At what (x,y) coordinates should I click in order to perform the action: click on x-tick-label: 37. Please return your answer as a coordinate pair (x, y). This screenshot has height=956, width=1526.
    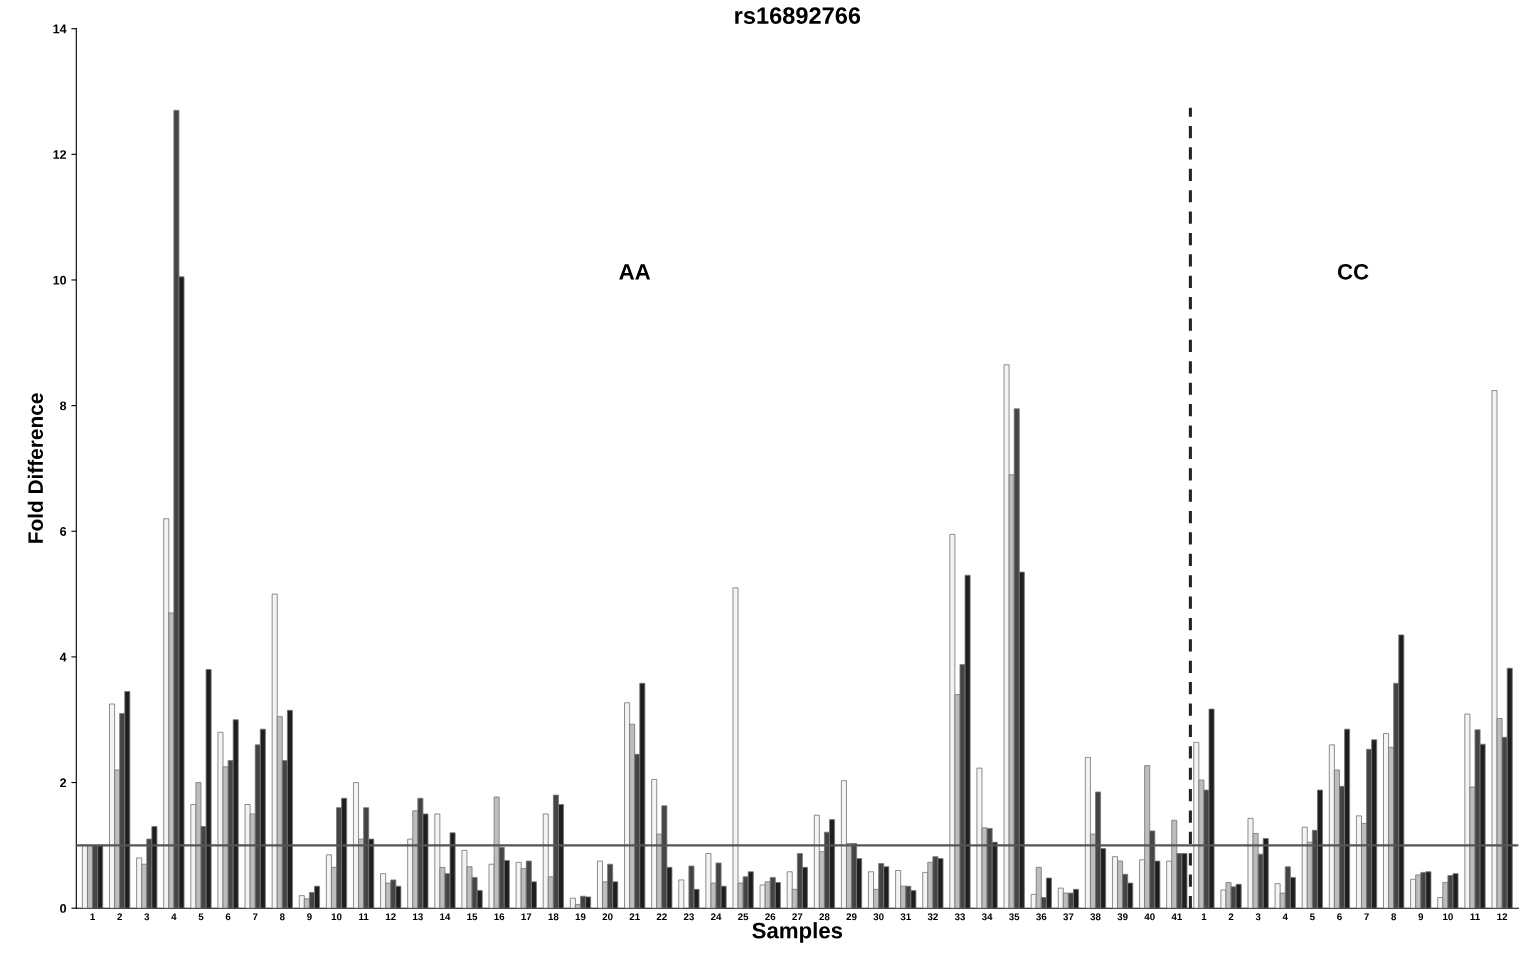
    Looking at the image, I should click on (1068, 917).